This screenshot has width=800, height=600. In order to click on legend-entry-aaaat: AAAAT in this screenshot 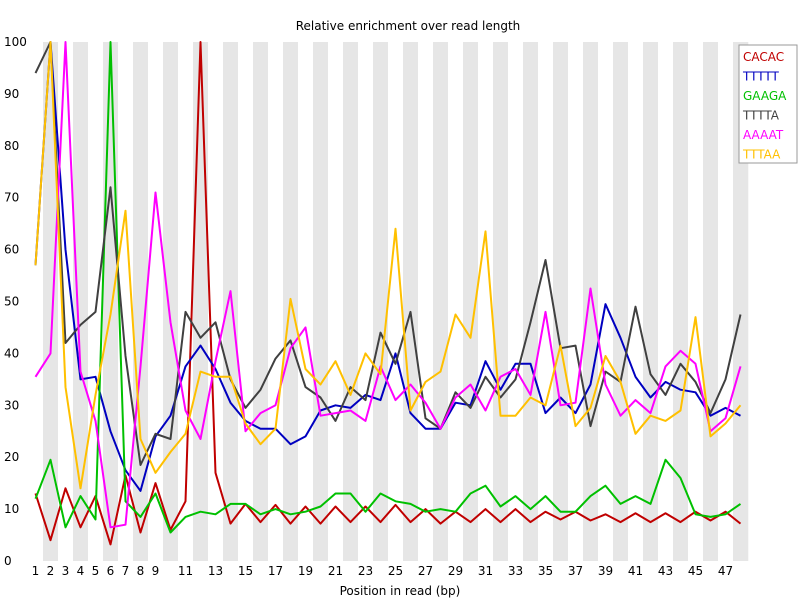, I will do `click(763, 135)`.